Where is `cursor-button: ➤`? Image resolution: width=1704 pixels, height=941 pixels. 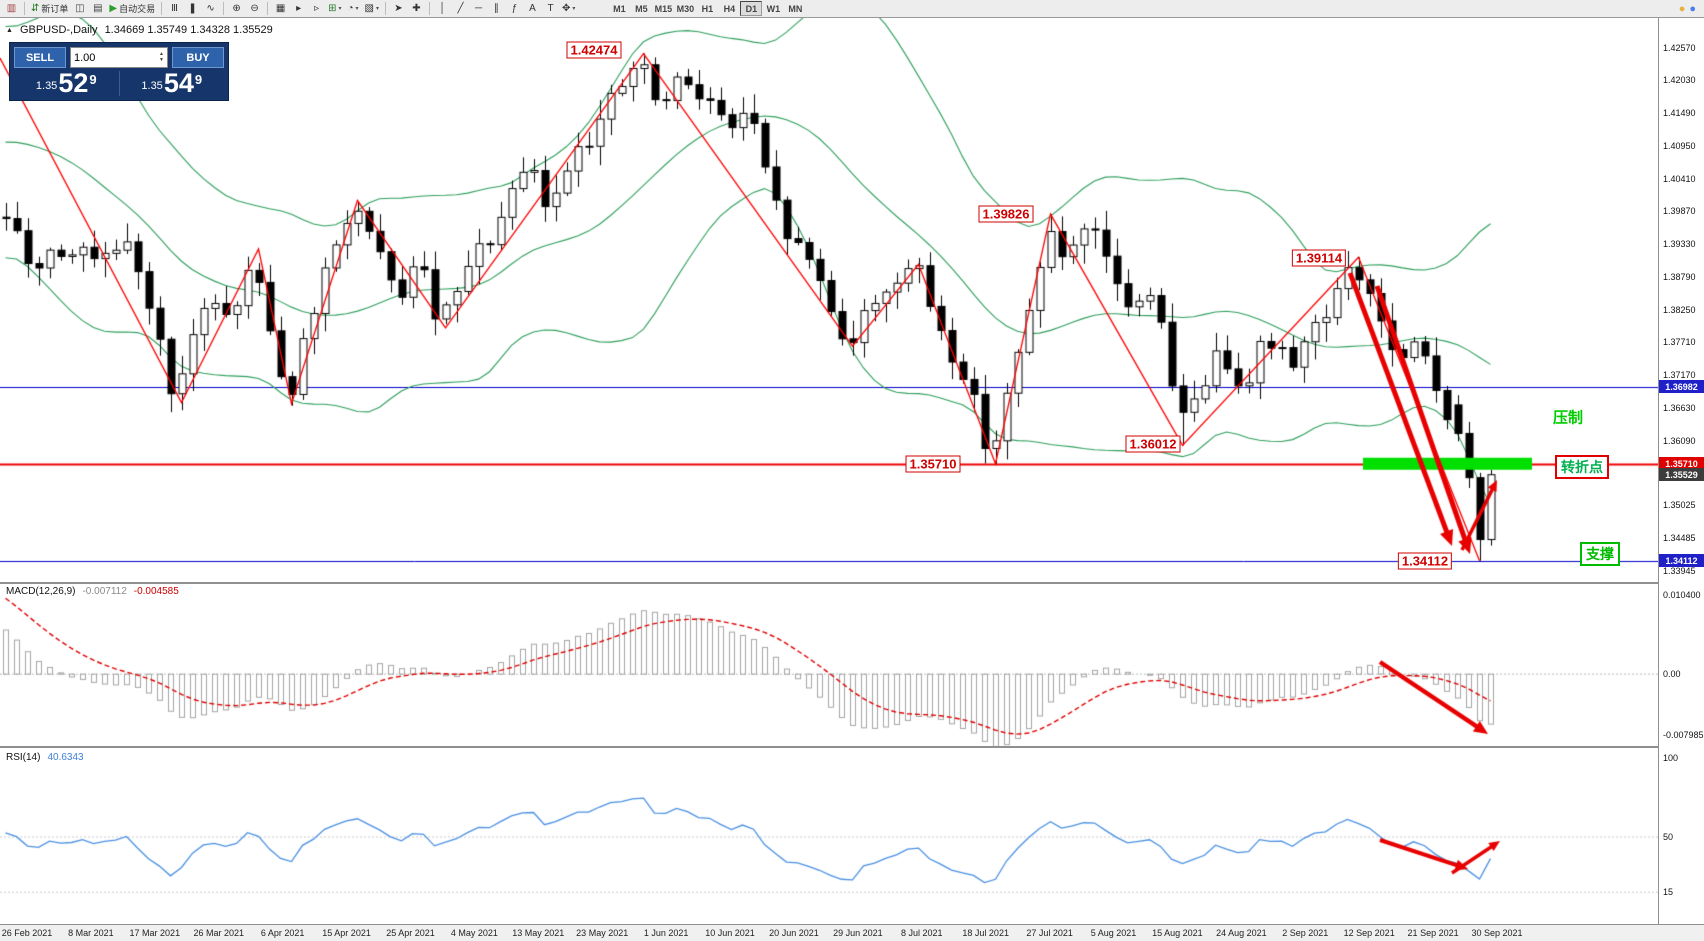 cursor-button: ➤ is located at coordinates (398, 8).